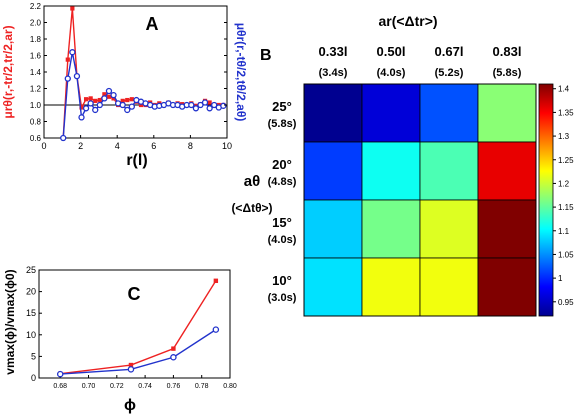  I want to click on panel-c-letter: C, so click(134, 294).